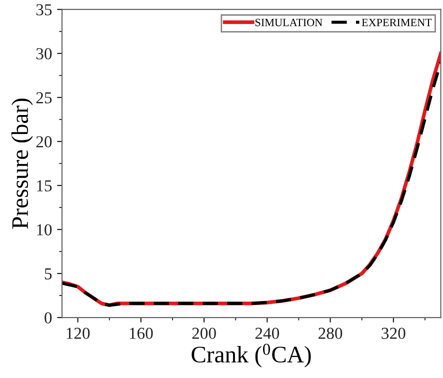 This screenshot has height=378, width=443. I want to click on x-tick-label: 160, so click(141, 333).